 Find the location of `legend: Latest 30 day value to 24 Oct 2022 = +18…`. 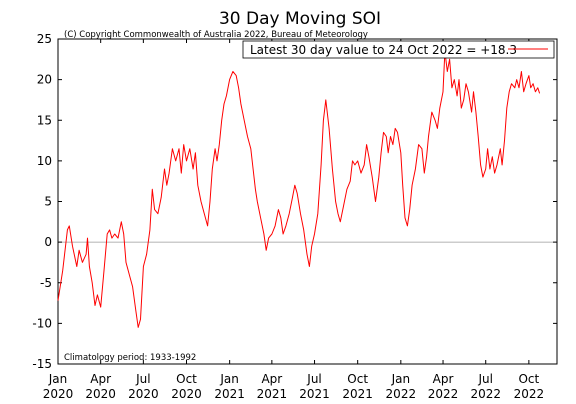

legend: Latest 30 day value to 24 Oct 2022 = +18… is located at coordinates (398, 49).